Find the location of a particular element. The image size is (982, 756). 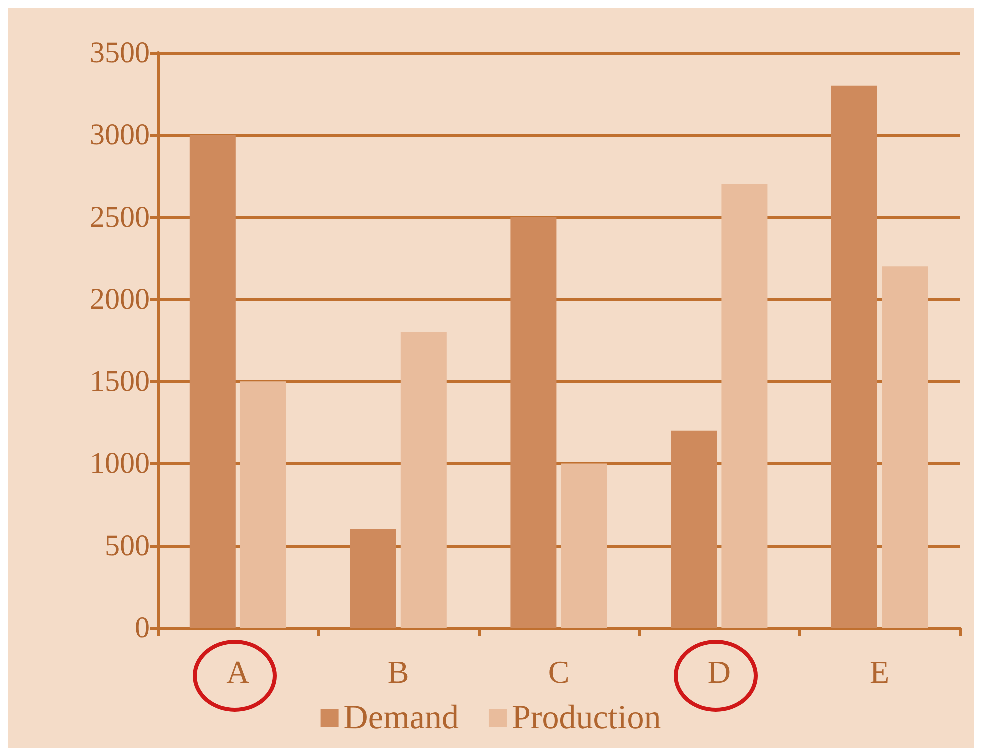

y-tick-label: 2000 is located at coordinates (120, 299).